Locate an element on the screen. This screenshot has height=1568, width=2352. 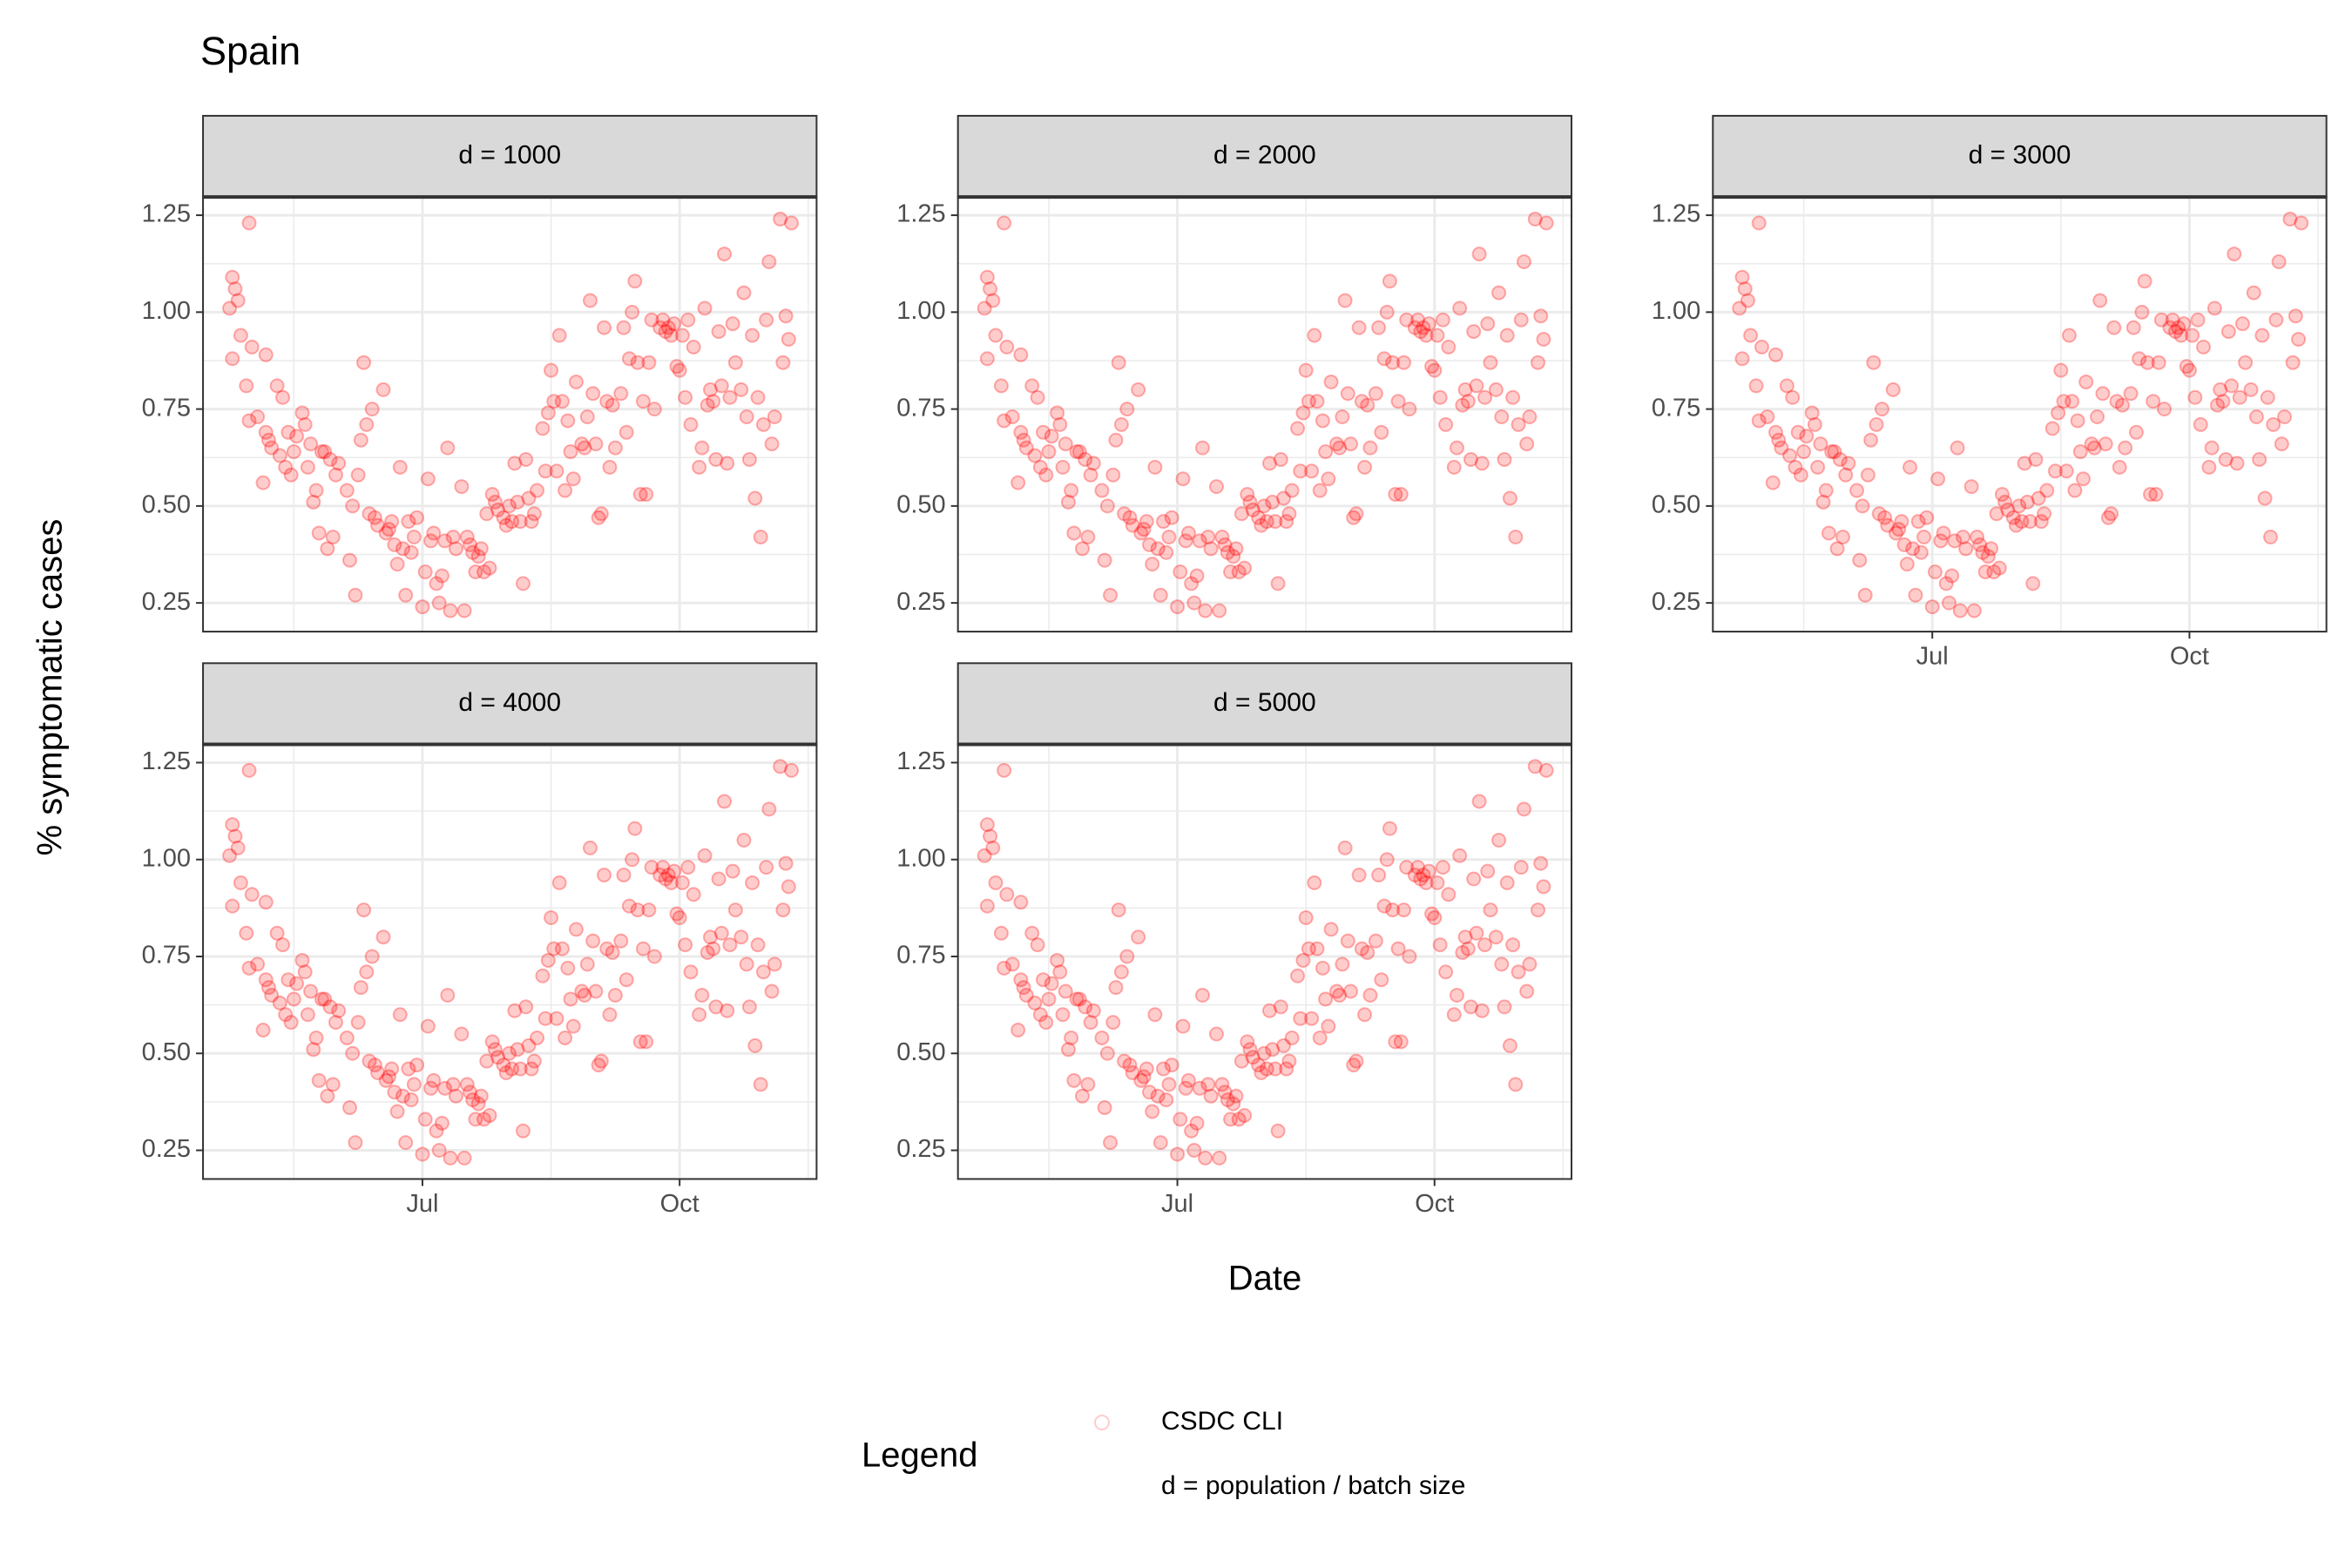
strip-label: d = 3000 is located at coordinates (2021, 154).